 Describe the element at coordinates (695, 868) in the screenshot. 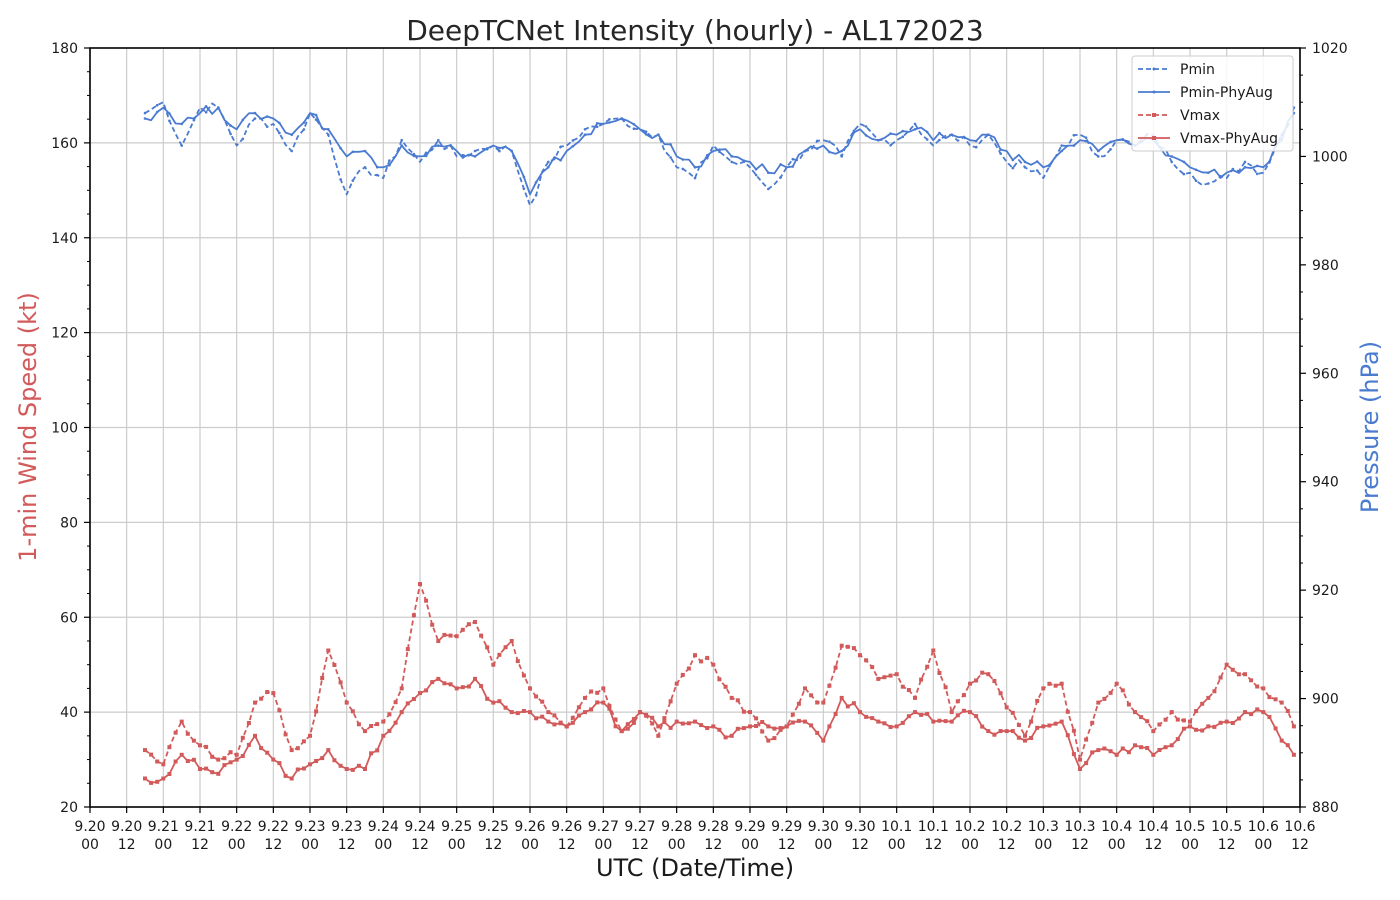

I see `x-axis-title: UTC (Date/Time)` at that location.